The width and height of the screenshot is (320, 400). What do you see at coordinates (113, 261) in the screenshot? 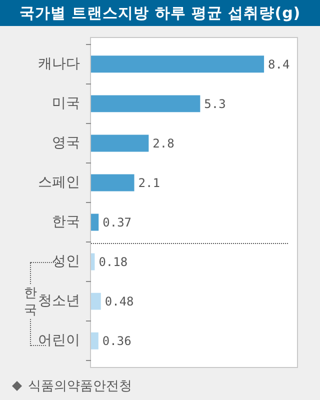
I see `data-label: 0.18` at bounding box center [113, 261].